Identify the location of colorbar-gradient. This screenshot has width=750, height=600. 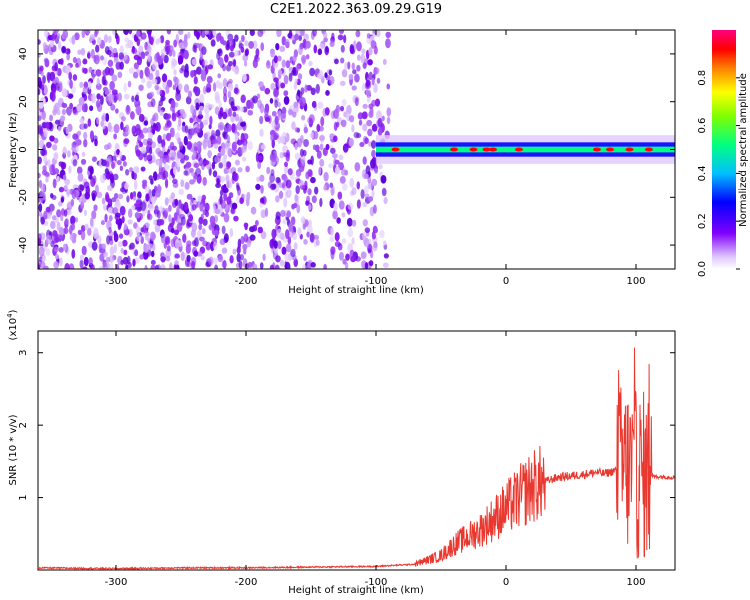
(724, 149).